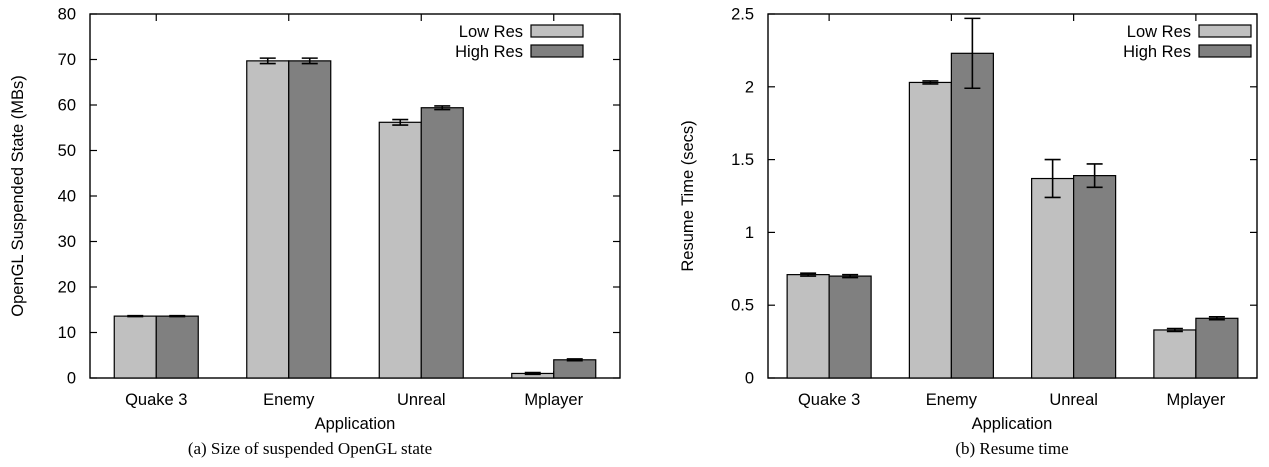 The height and width of the screenshot is (467, 1269). Describe the element at coordinates (742, 160) in the screenshot. I see `y-tick-label: 1.5` at that location.